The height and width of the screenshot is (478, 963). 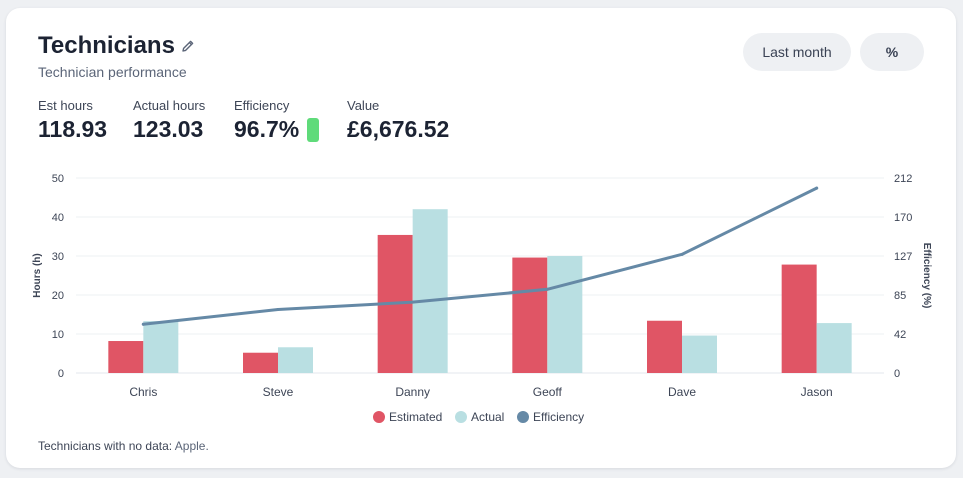 What do you see at coordinates (143, 392) in the screenshot?
I see `x-tick-label: Chris` at bounding box center [143, 392].